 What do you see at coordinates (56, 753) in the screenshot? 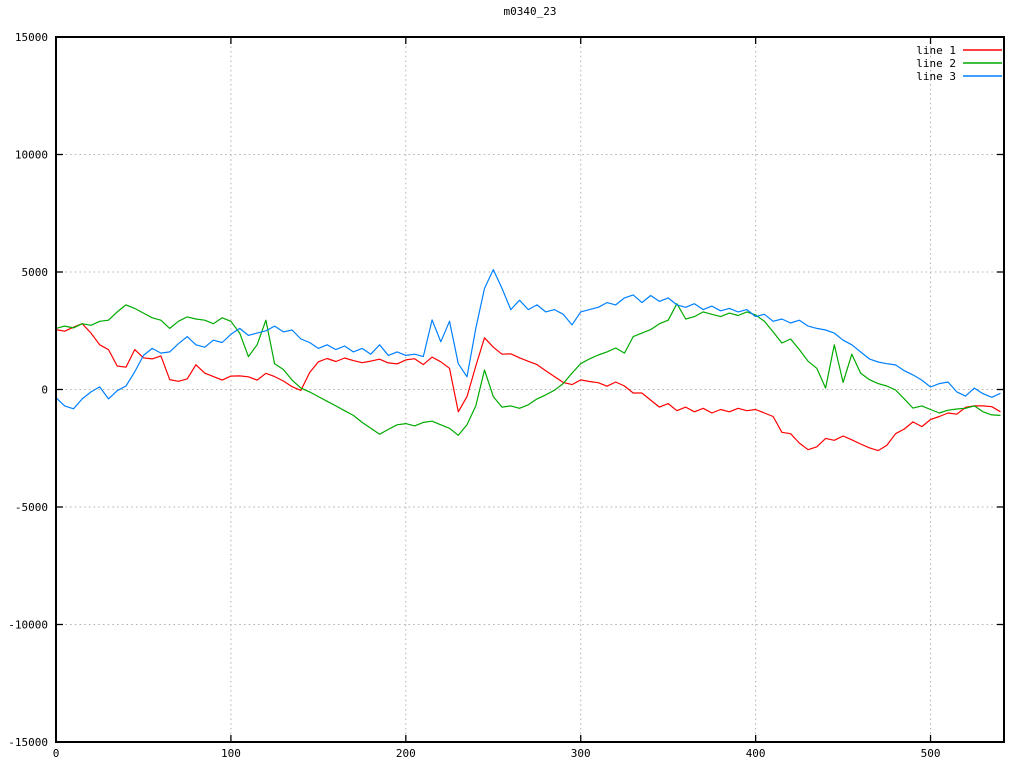
I see `x-tick-label: 0` at bounding box center [56, 753].